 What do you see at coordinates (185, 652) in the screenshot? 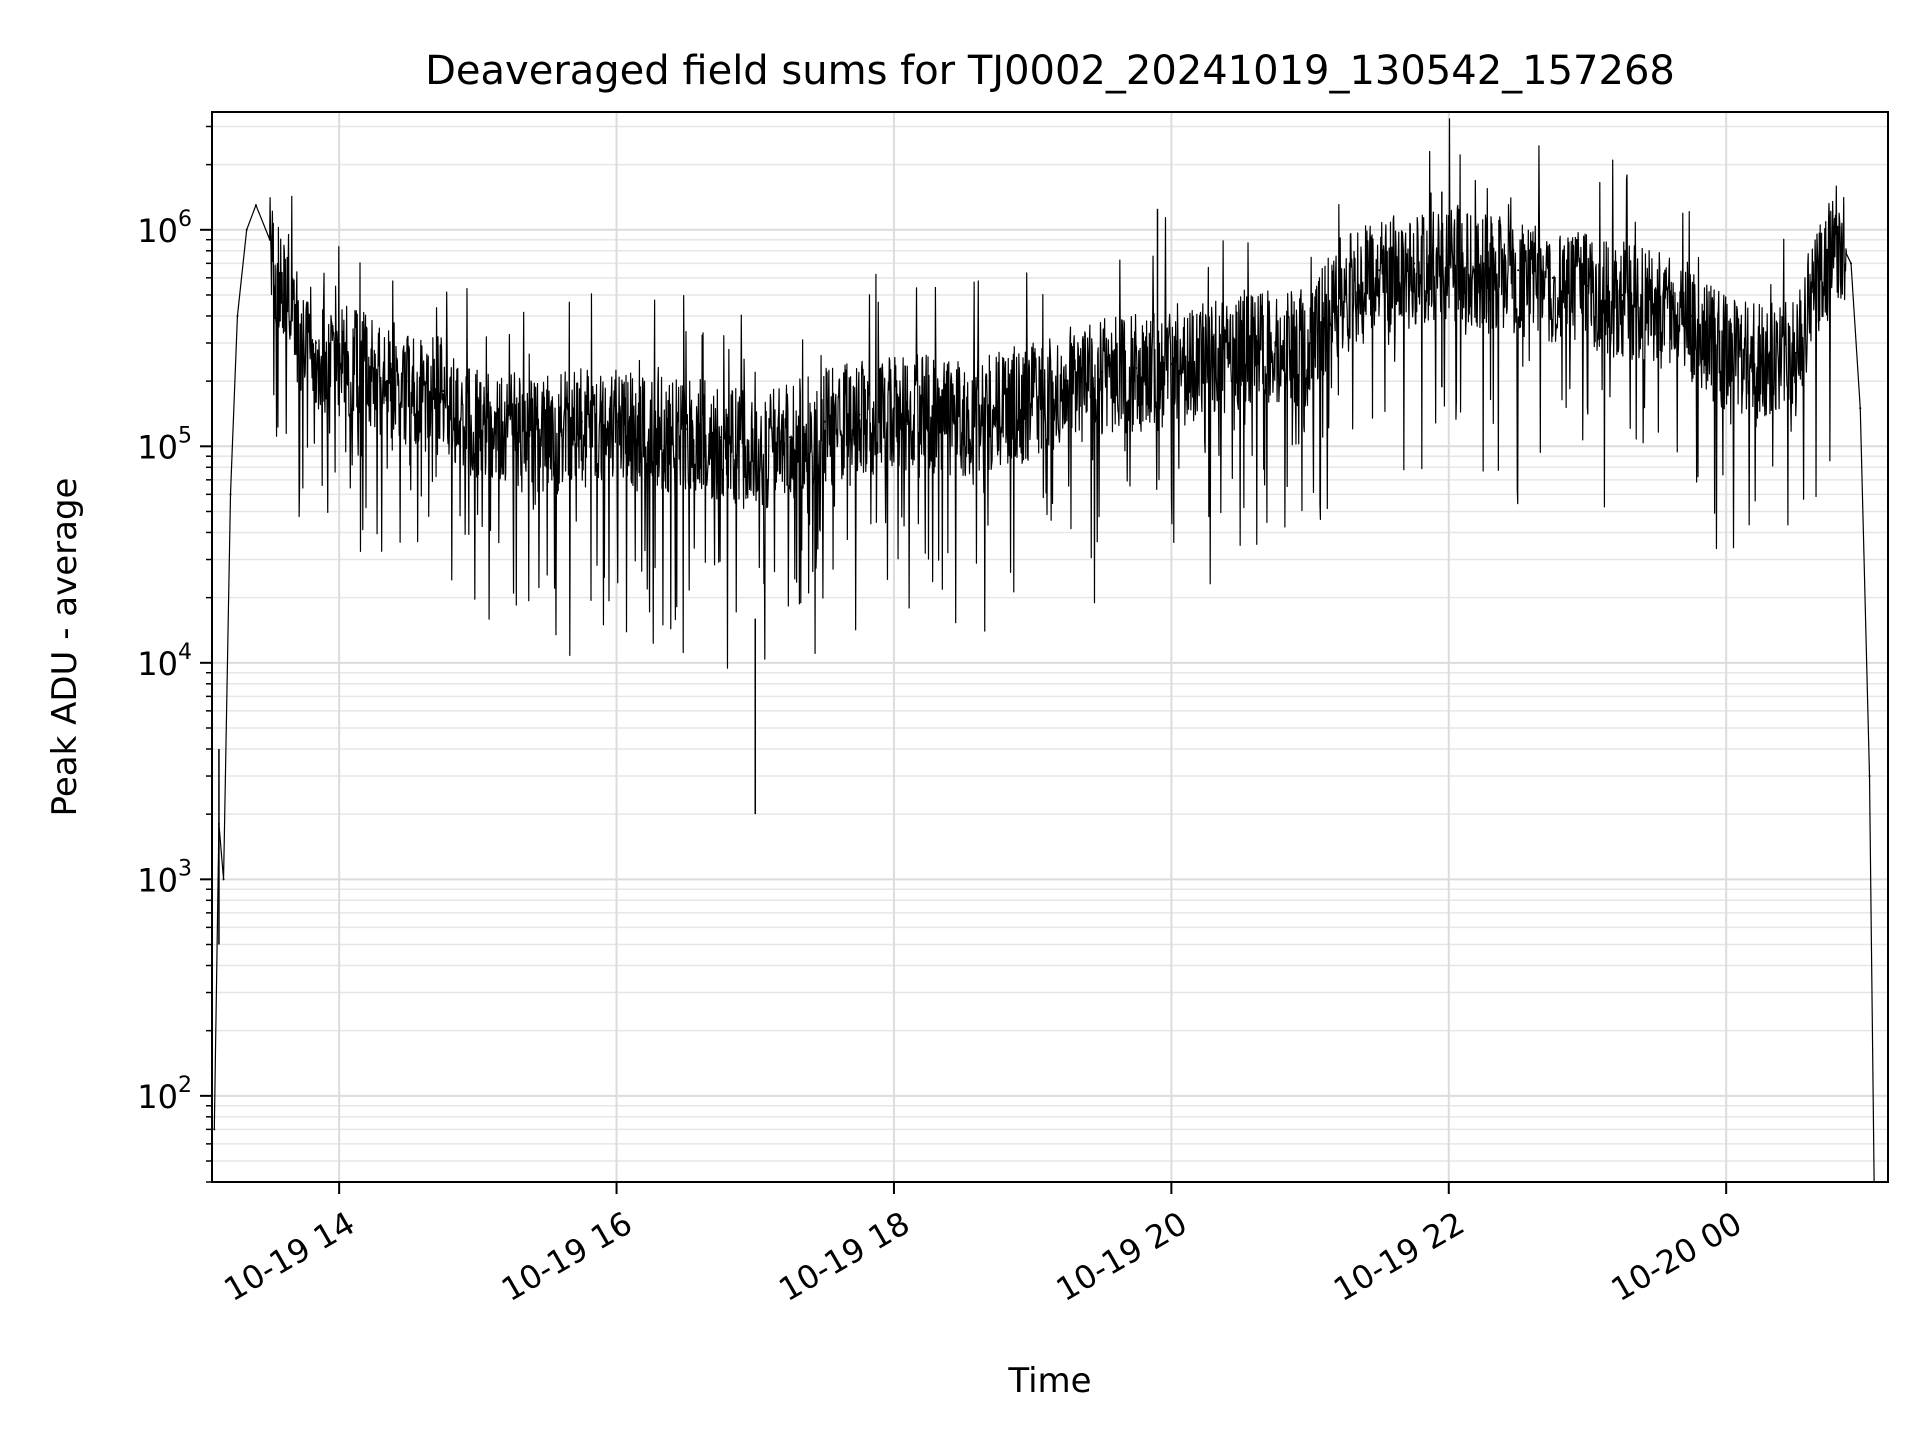
I see `y-tick-label-exponent: 4` at bounding box center [185, 652].